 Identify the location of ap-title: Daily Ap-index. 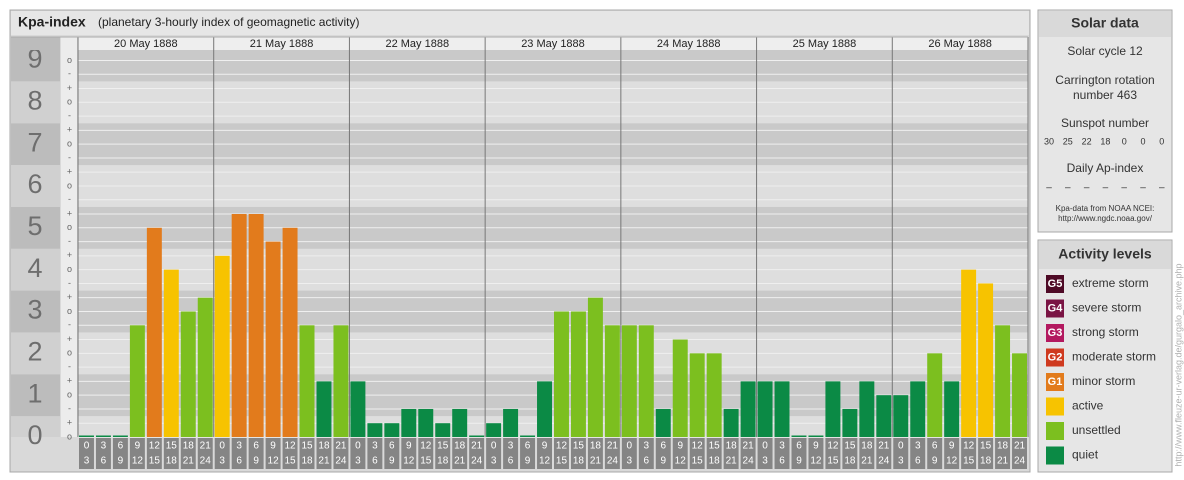
(1105, 168).